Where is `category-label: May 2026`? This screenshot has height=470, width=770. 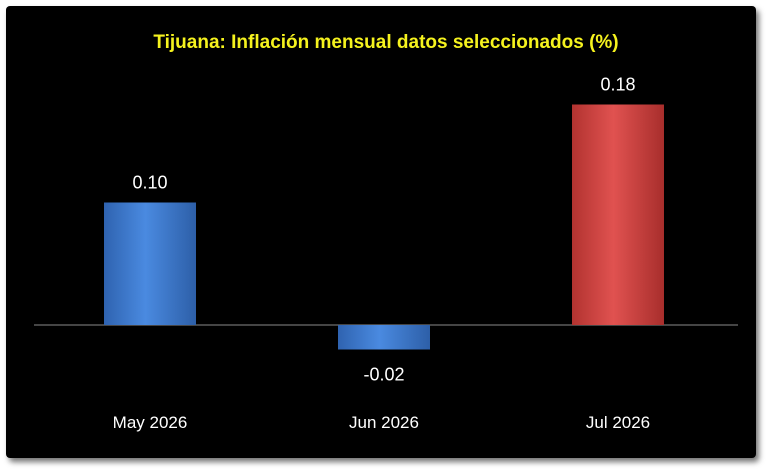 category-label: May 2026 is located at coordinates (150, 422).